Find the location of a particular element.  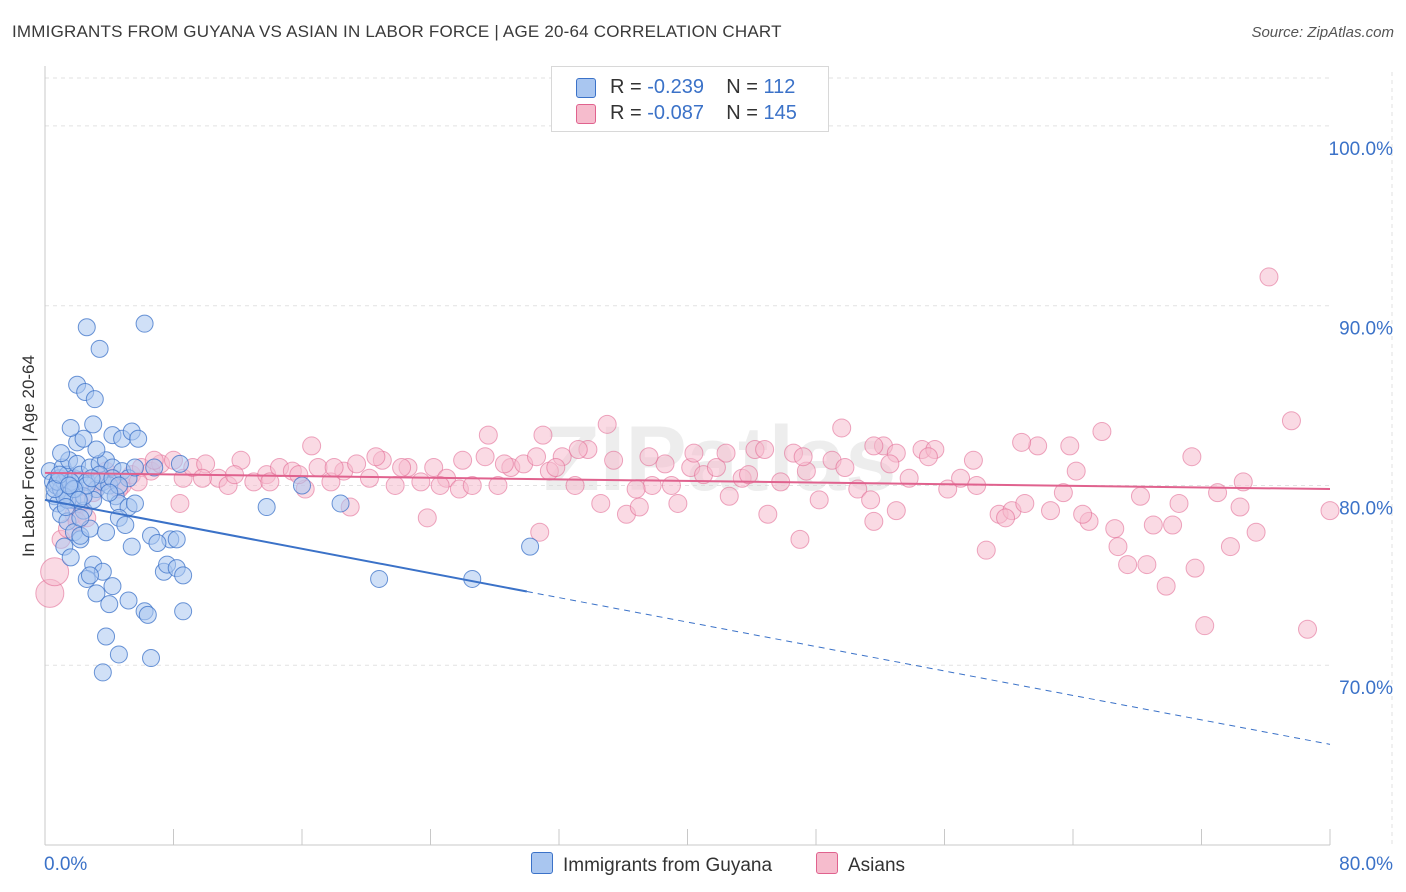

legend-swatch-guyana is located at coordinates (586, 88).